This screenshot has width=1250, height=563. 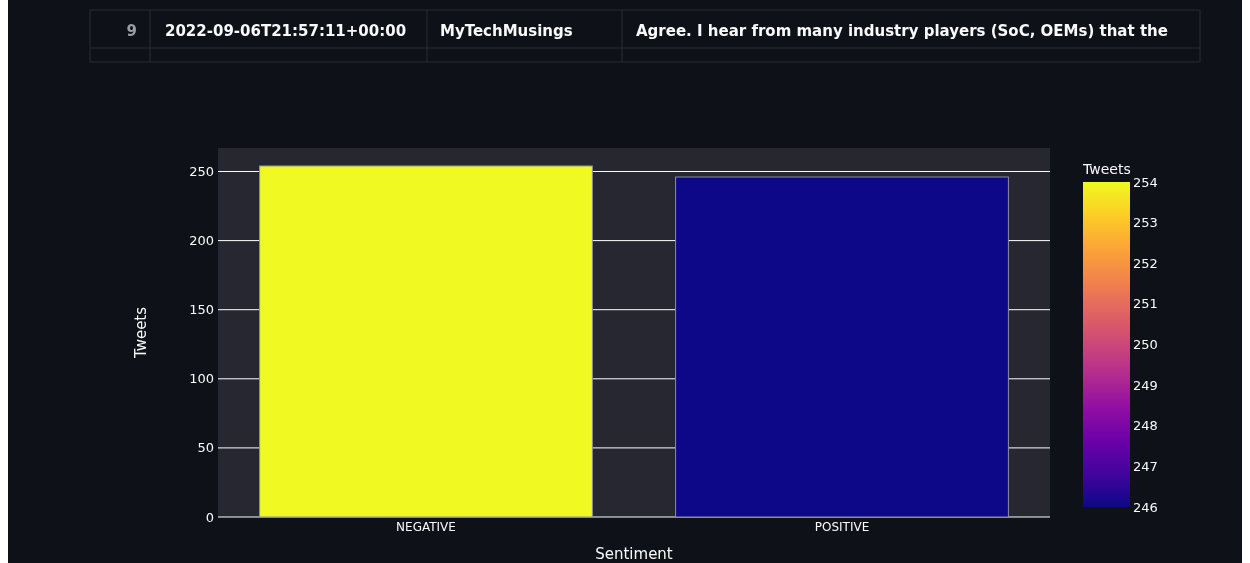 What do you see at coordinates (426, 527) in the screenshot?
I see `x-tick-label: NEGATIVE` at bounding box center [426, 527].